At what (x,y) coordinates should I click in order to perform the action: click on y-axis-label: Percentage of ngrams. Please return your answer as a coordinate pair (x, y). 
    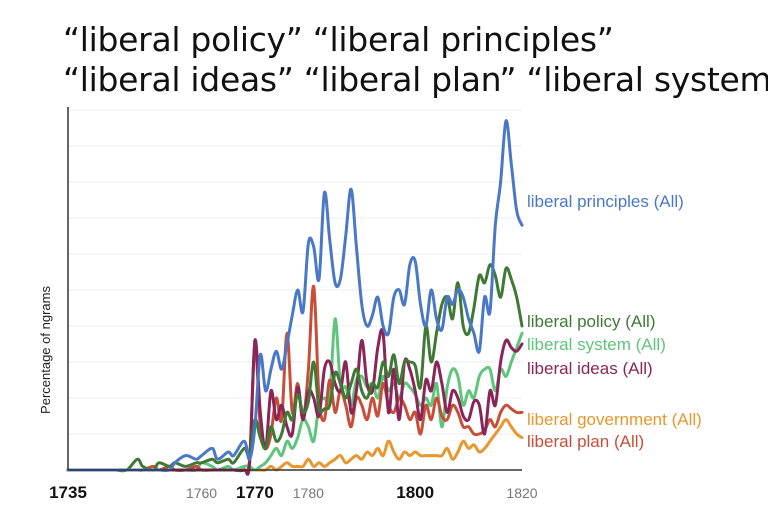
    Looking at the image, I should click on (45, 350).